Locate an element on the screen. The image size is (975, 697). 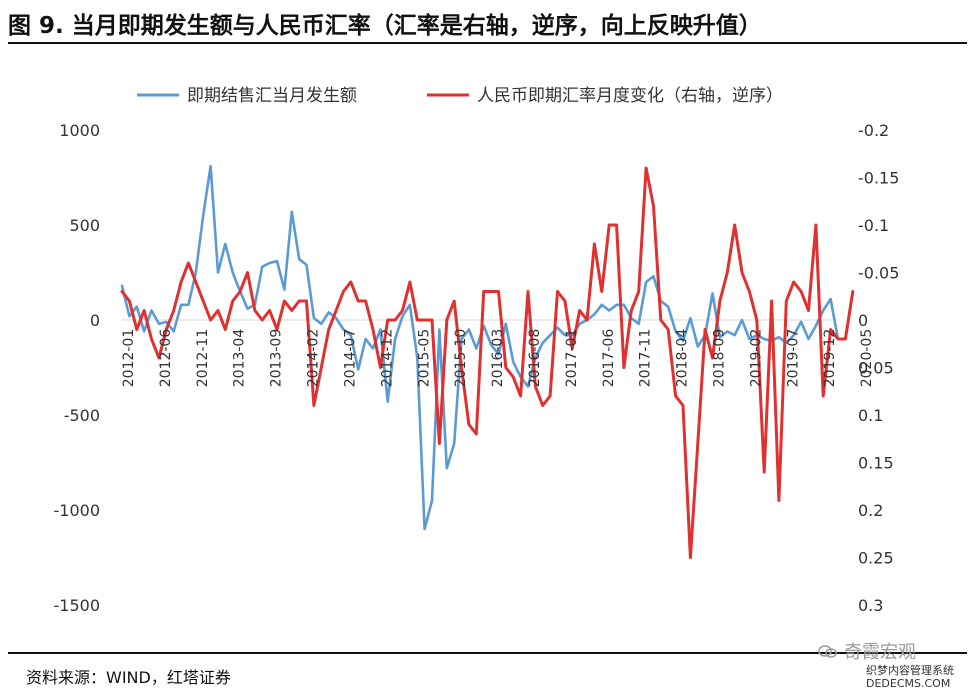
dedecms-watermark: 织梦内容管理系统 DEDECMS.COM is located at coordinates (910, 677).